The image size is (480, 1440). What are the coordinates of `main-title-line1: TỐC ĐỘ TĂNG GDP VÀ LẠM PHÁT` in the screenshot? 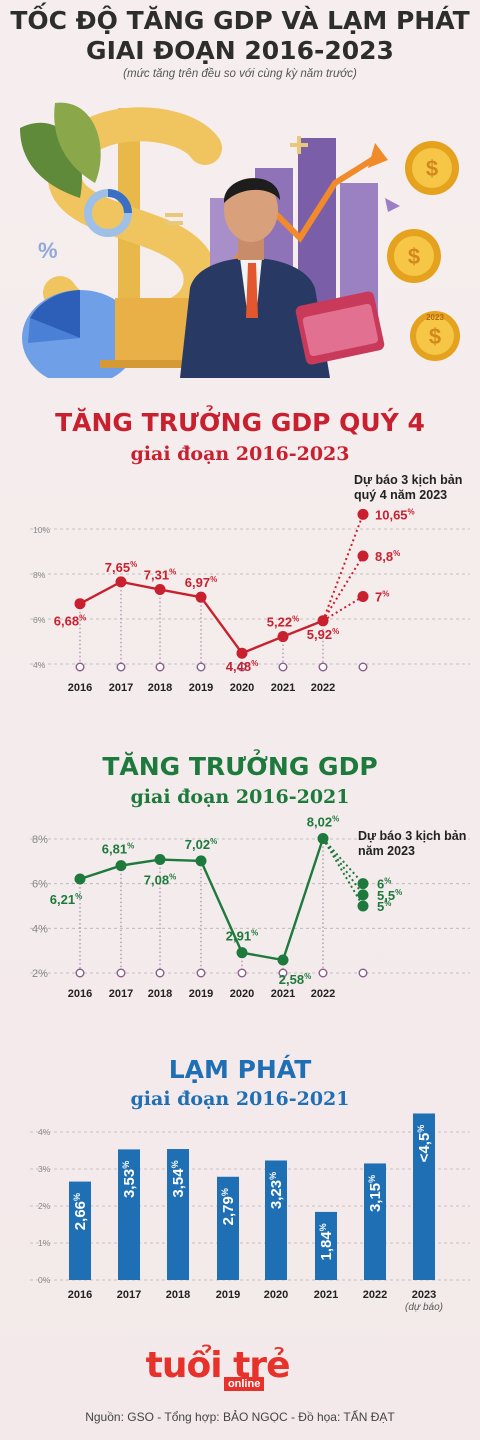 It's located at (240, 20).